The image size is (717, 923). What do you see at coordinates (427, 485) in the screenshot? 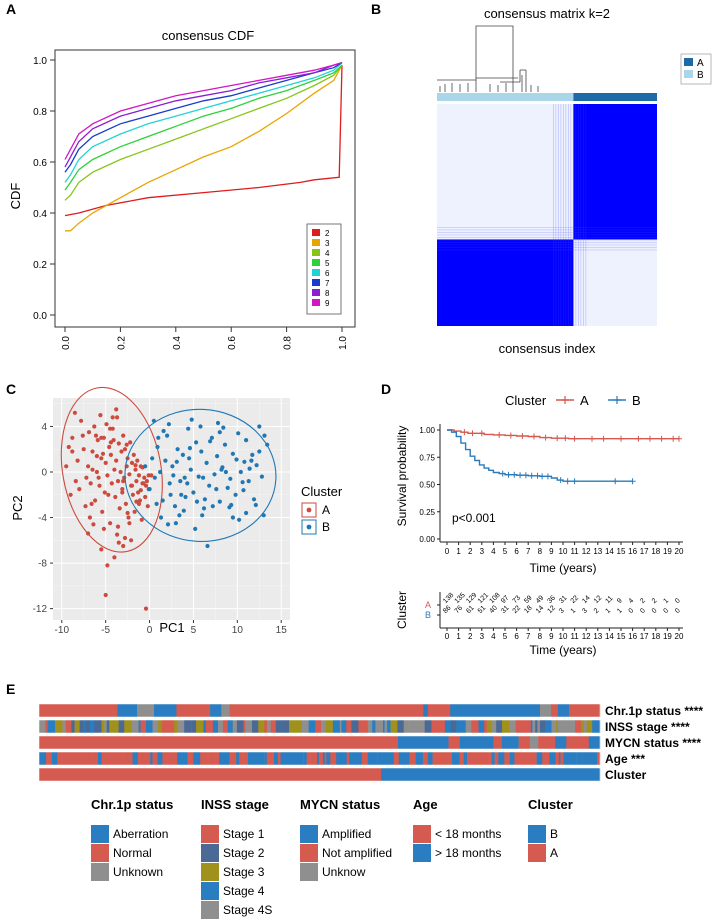
I see `chart-d-ytick-label: 0.50` at bounding box center [427, 485].